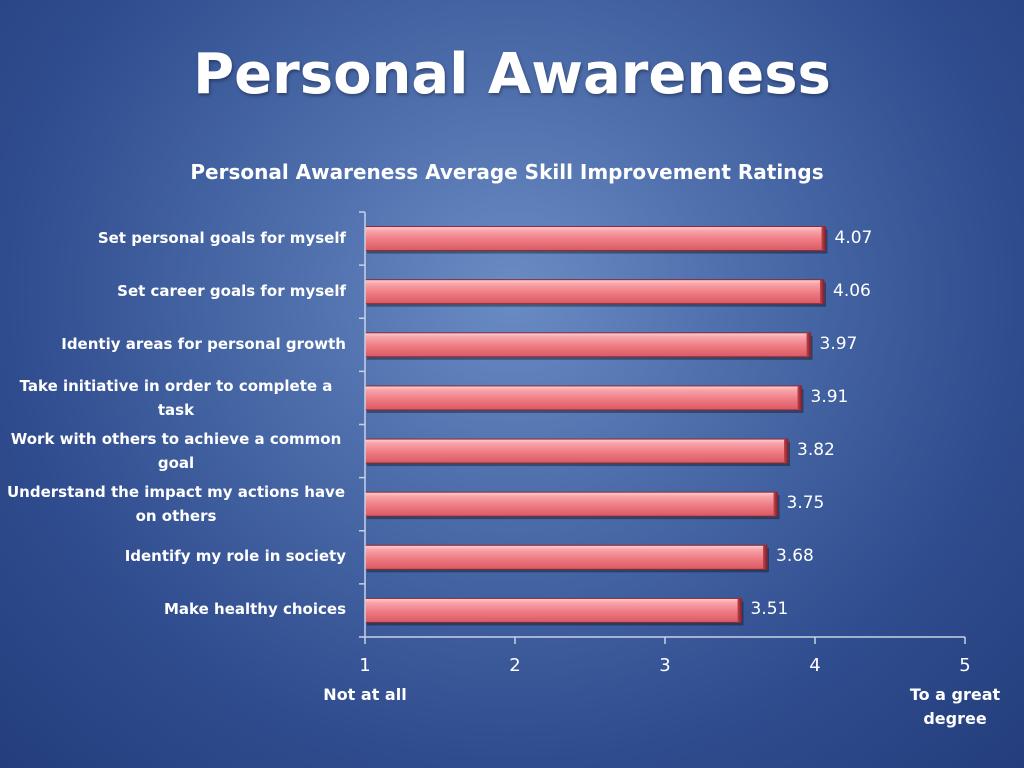 This screenshot has width=1024, height=768. Describe the element at coordinates (235, 556) in the screenshot. I see `category-label: Identify my role in society` at that location.